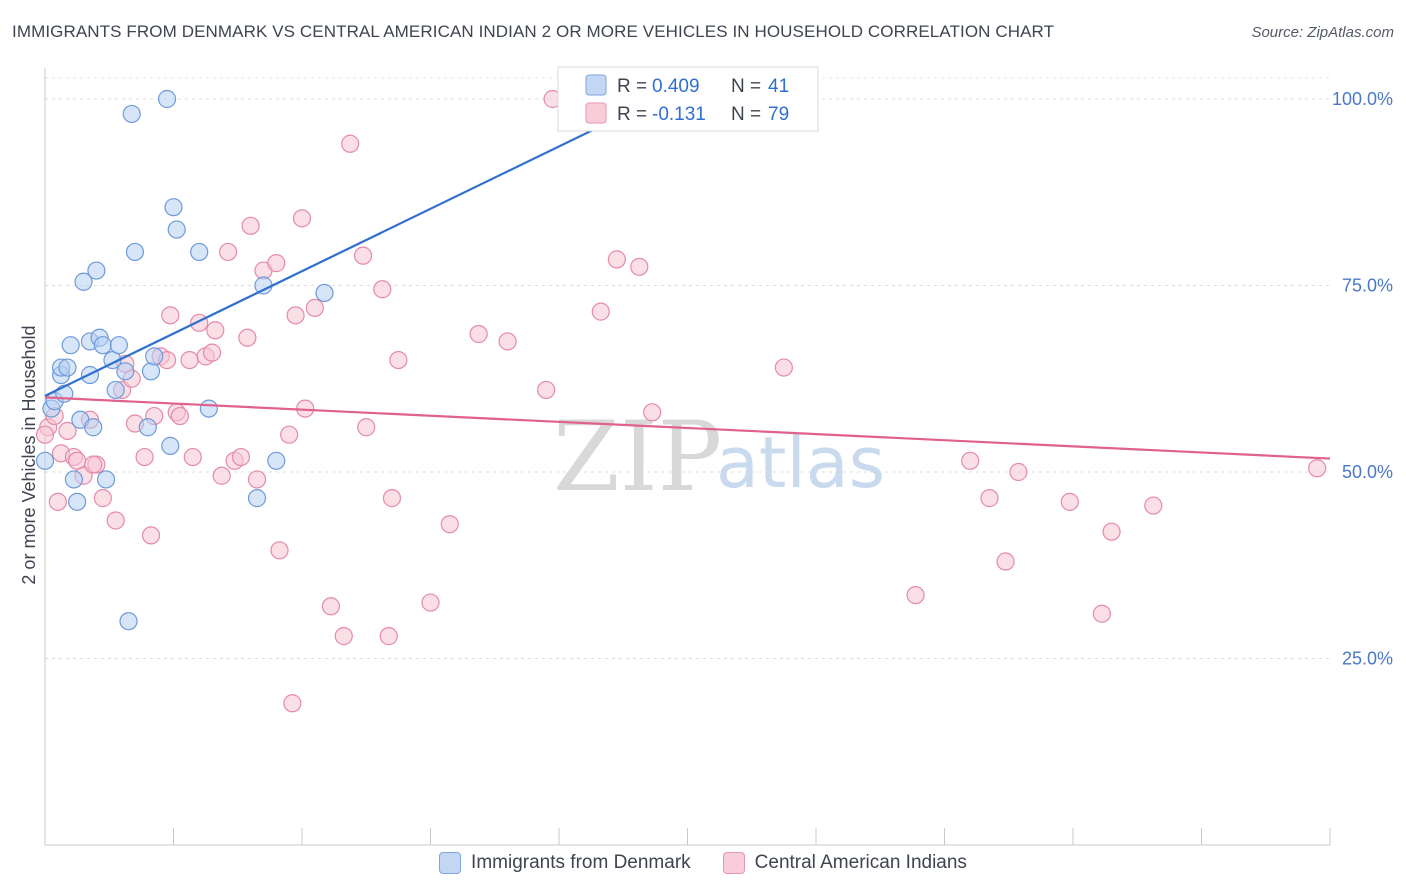  Describe the element at coordinates (860, 862) in the screenshot. I see `bottom-legend-label-pink: Central American Indians` at that location.